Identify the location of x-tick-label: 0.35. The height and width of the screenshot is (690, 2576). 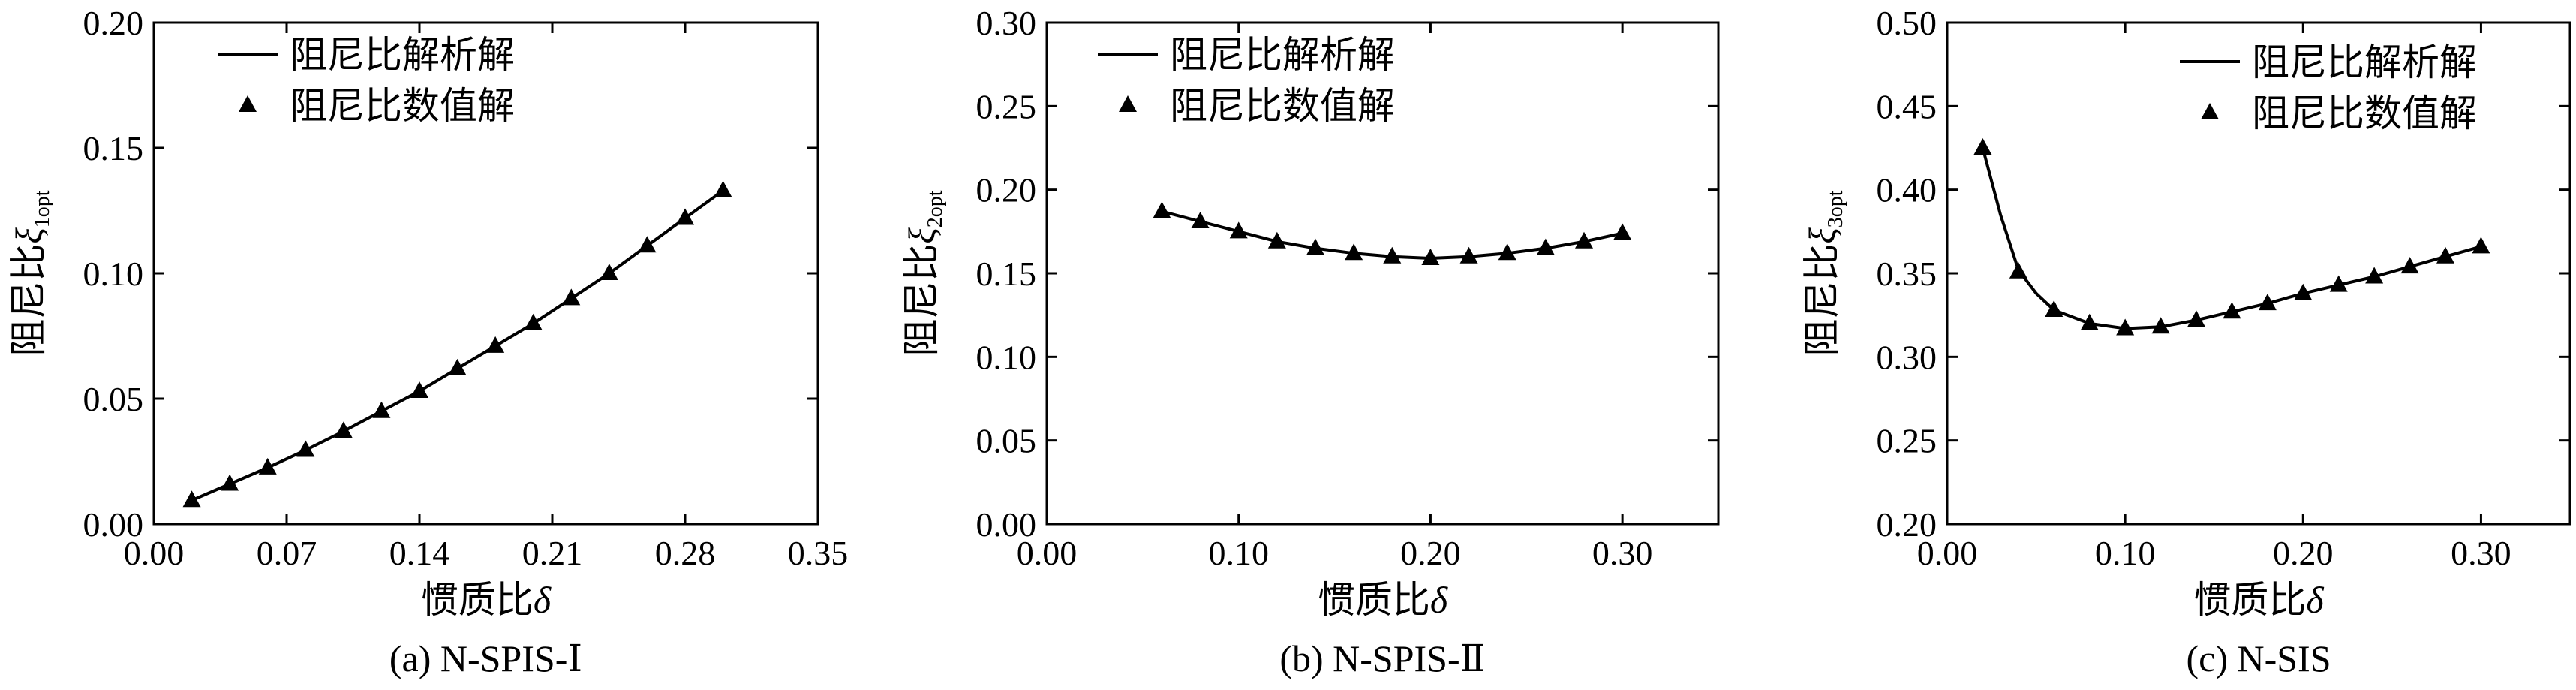
(818, 553).